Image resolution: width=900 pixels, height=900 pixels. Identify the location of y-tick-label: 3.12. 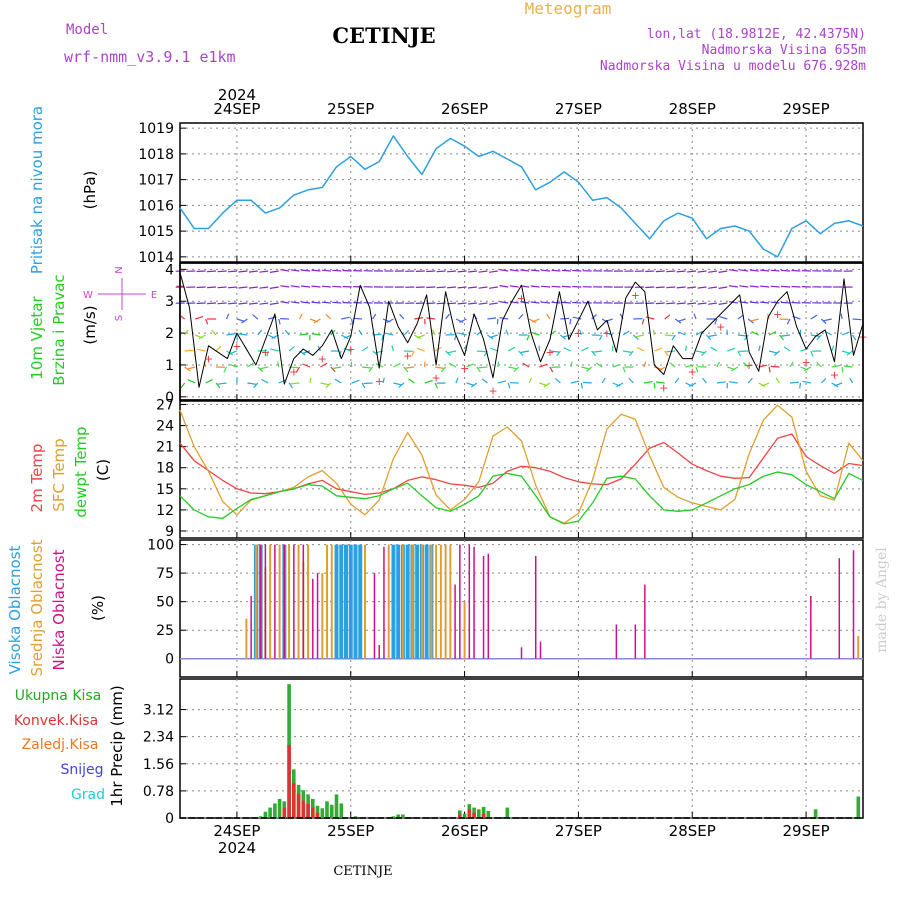
(158, 711).